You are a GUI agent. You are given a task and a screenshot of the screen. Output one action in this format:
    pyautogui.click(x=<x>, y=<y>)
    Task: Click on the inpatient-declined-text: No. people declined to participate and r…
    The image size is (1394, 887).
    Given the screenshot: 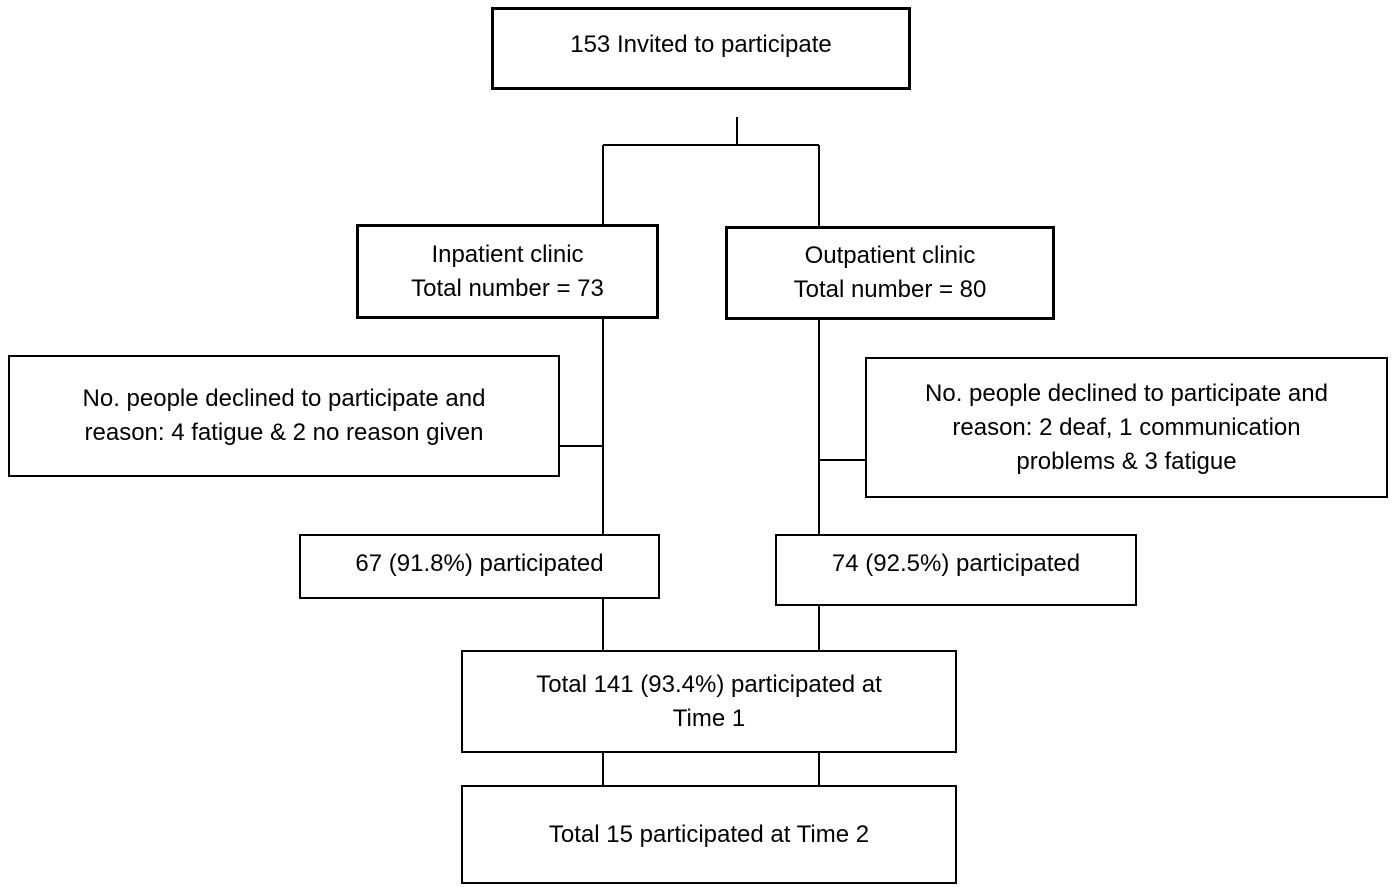 What is the action you would take?
    pyautogui.click(x=284, y=415)
    